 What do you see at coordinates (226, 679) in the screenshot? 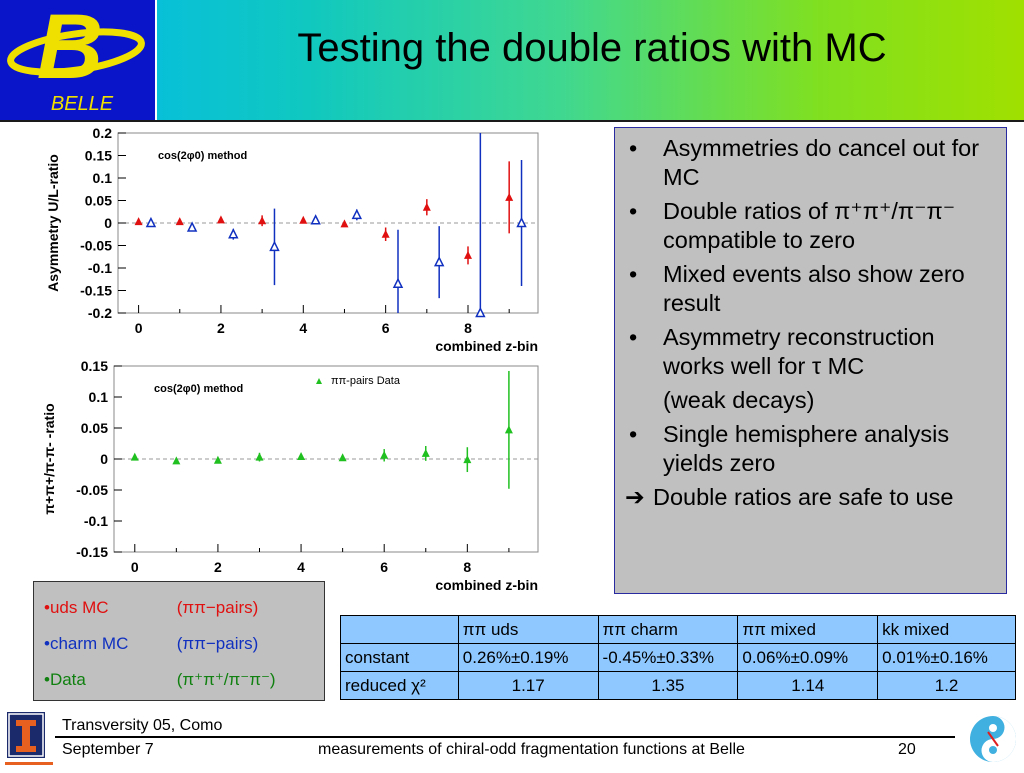
I see `legend-detail: (π⁺π⁺/π⁻π⁻)` at bounding box center [226, 679].